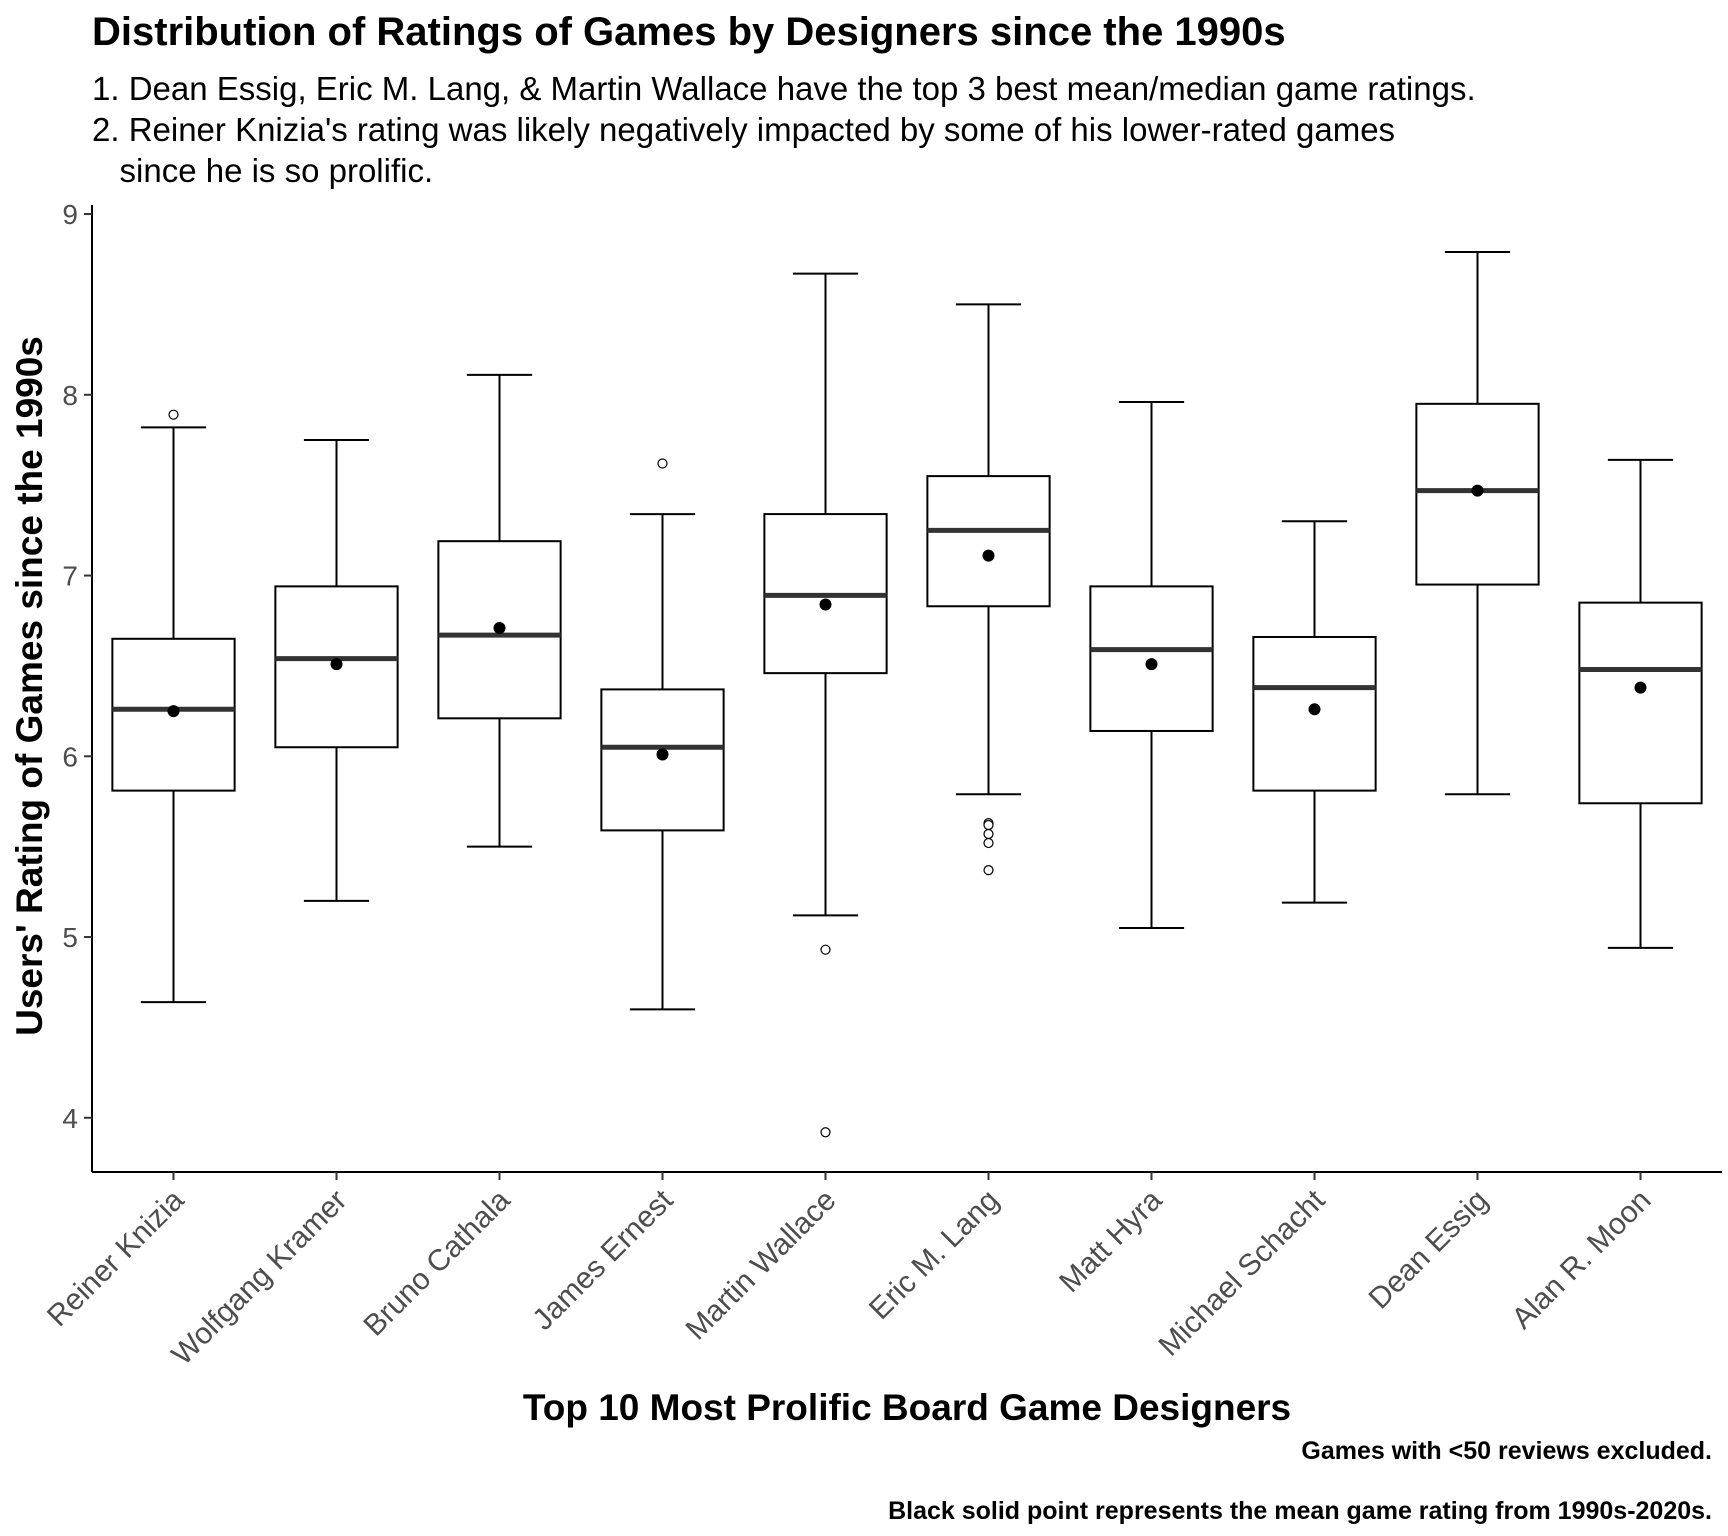  I want to click on x-tick-label: Martin Wallace, so click(761, 1265).